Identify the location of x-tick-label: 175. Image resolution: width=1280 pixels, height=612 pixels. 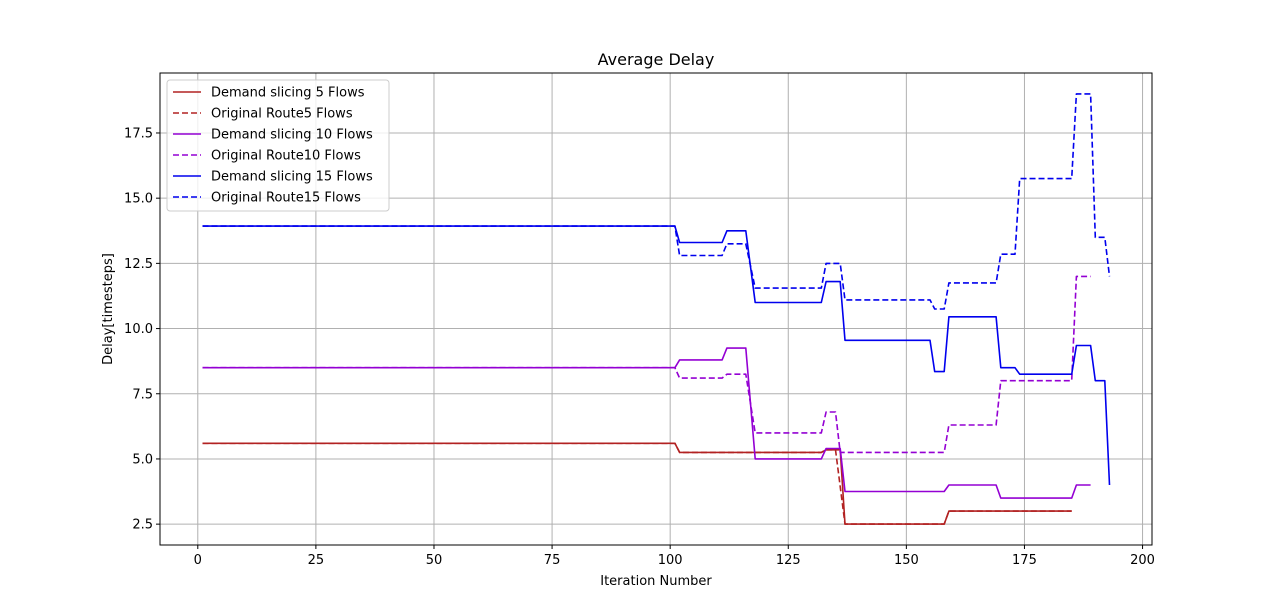
(1024, 560).